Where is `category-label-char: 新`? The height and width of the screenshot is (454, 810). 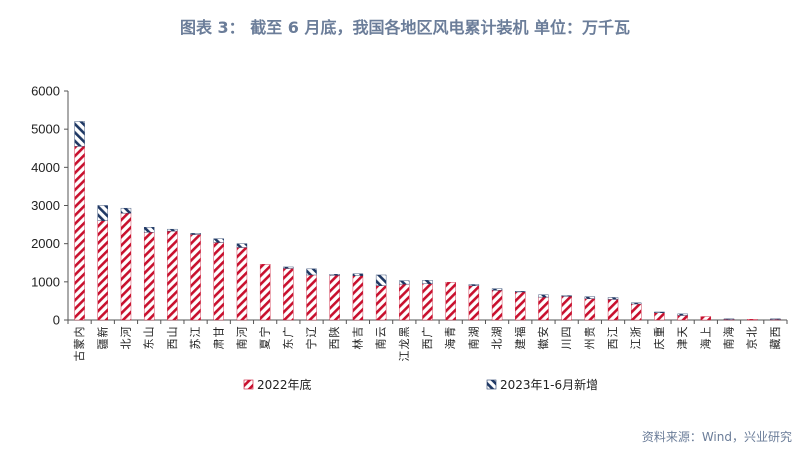
category-label-char: 新 is located at coordinates (102, 332).